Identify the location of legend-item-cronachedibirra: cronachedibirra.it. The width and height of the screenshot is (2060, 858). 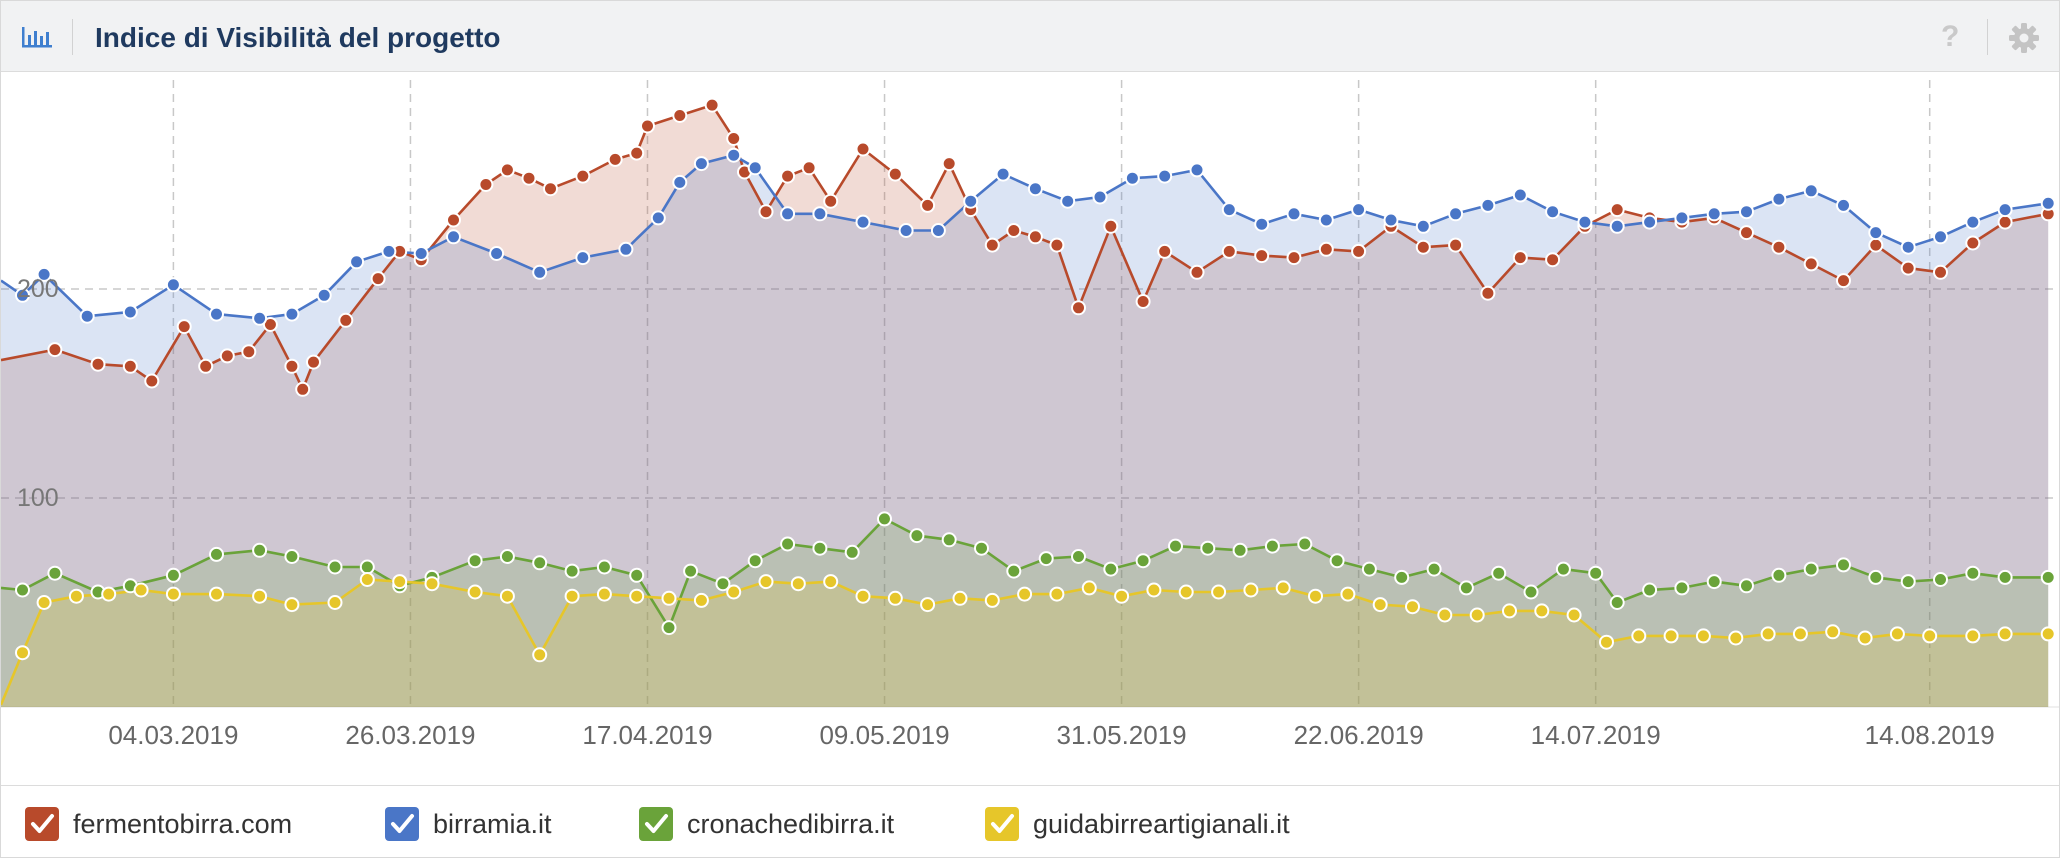
(766, 824).